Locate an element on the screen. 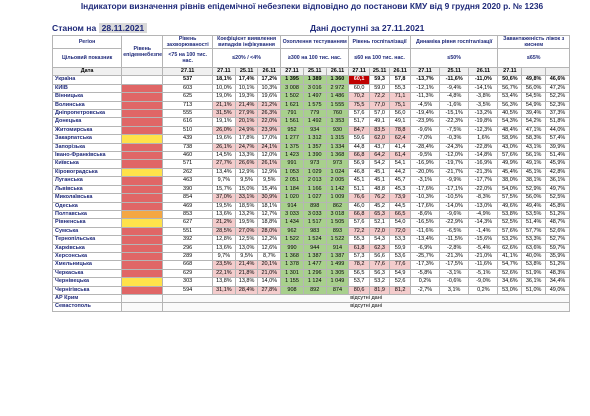 The width and height of the screenshot is (590, 416). beds-value: 51,4% is located at coordinates (534, 223).